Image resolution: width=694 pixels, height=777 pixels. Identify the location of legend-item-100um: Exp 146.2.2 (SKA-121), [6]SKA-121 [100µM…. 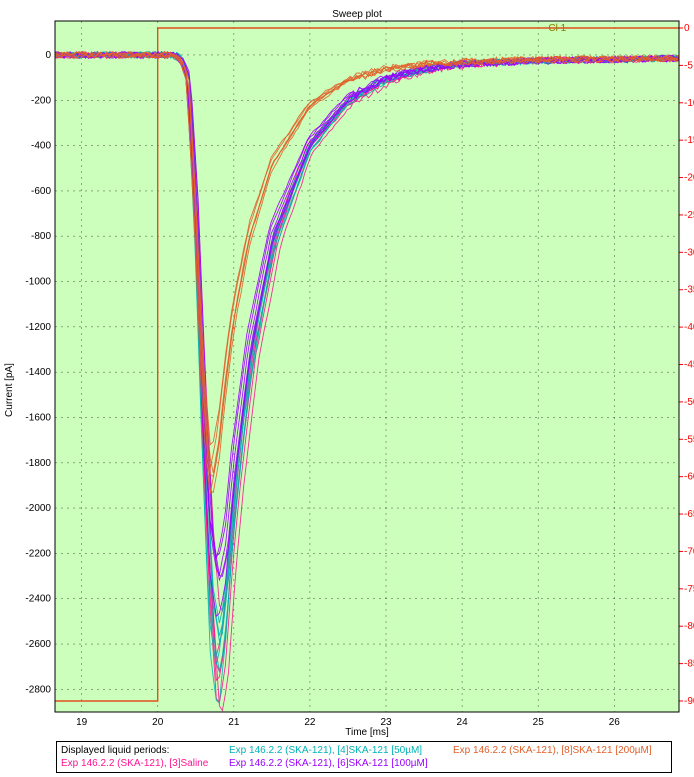
(328, 763).